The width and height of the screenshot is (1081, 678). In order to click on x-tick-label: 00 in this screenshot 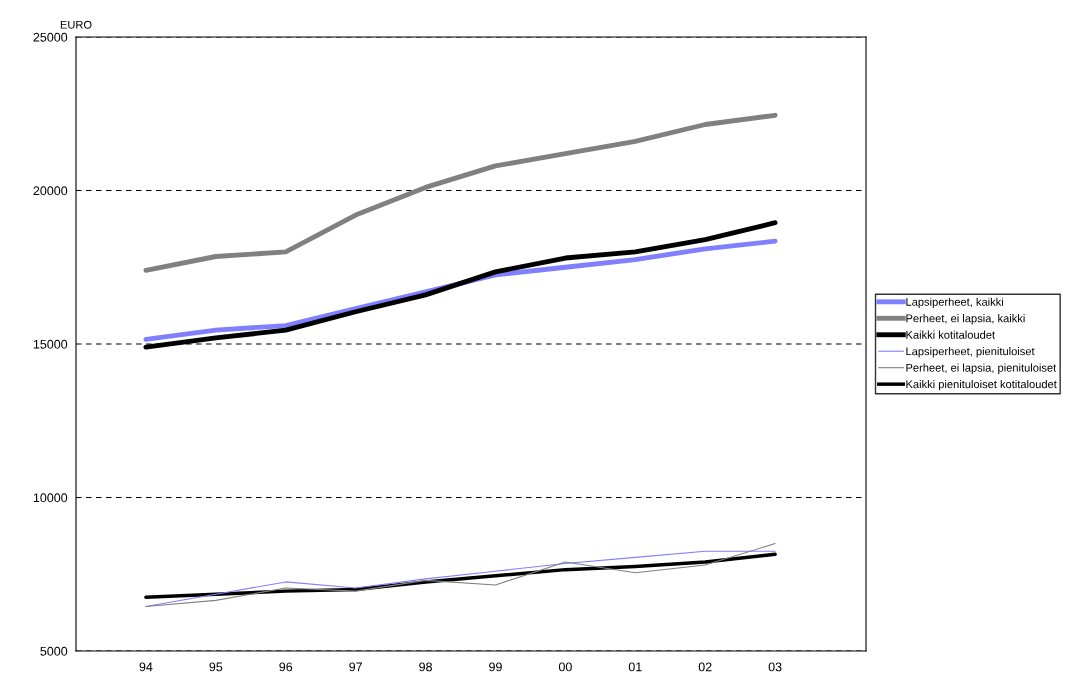, I will do `click(565, 667)`.